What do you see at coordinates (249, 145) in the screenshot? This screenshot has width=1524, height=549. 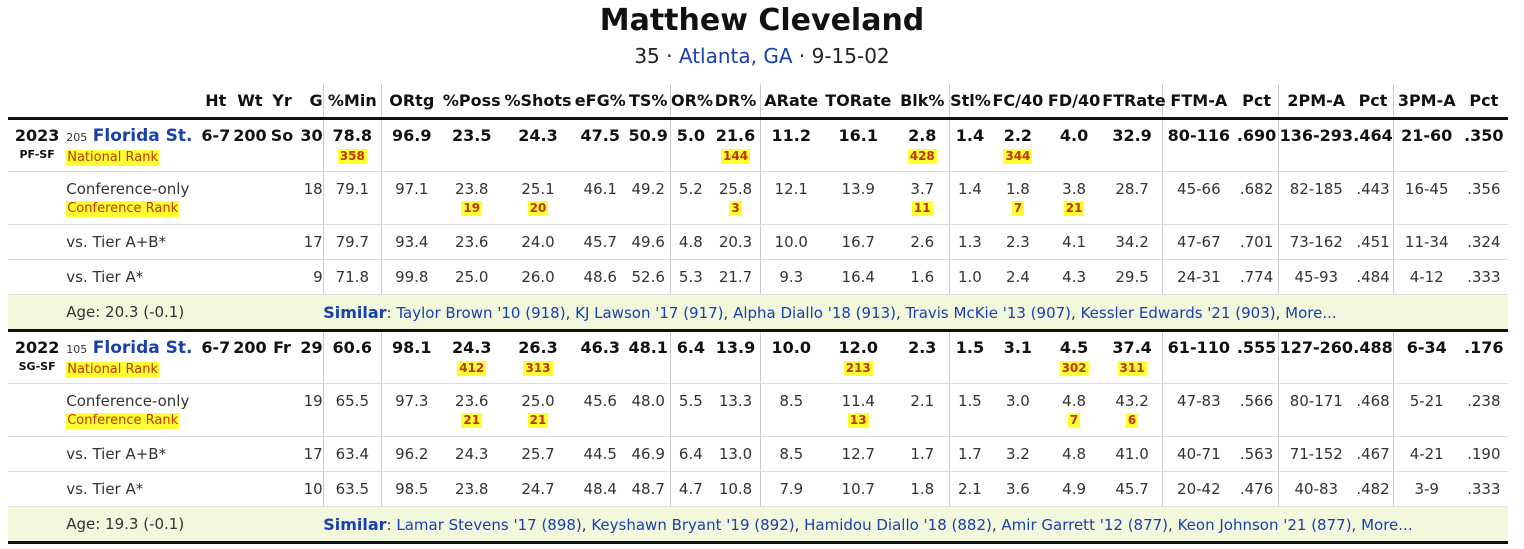 I see `bio-wt: 200` at bounding box center [249, 145].